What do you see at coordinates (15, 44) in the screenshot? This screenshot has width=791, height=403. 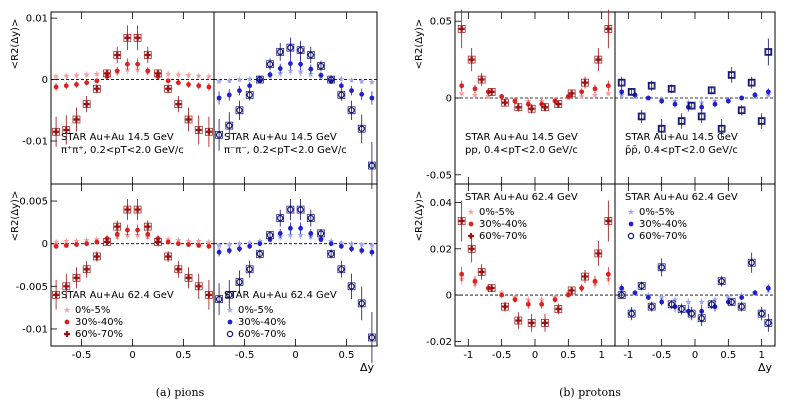 I see `y-axis-label: <R2(Δy)>` at bounding box center [15, 44].